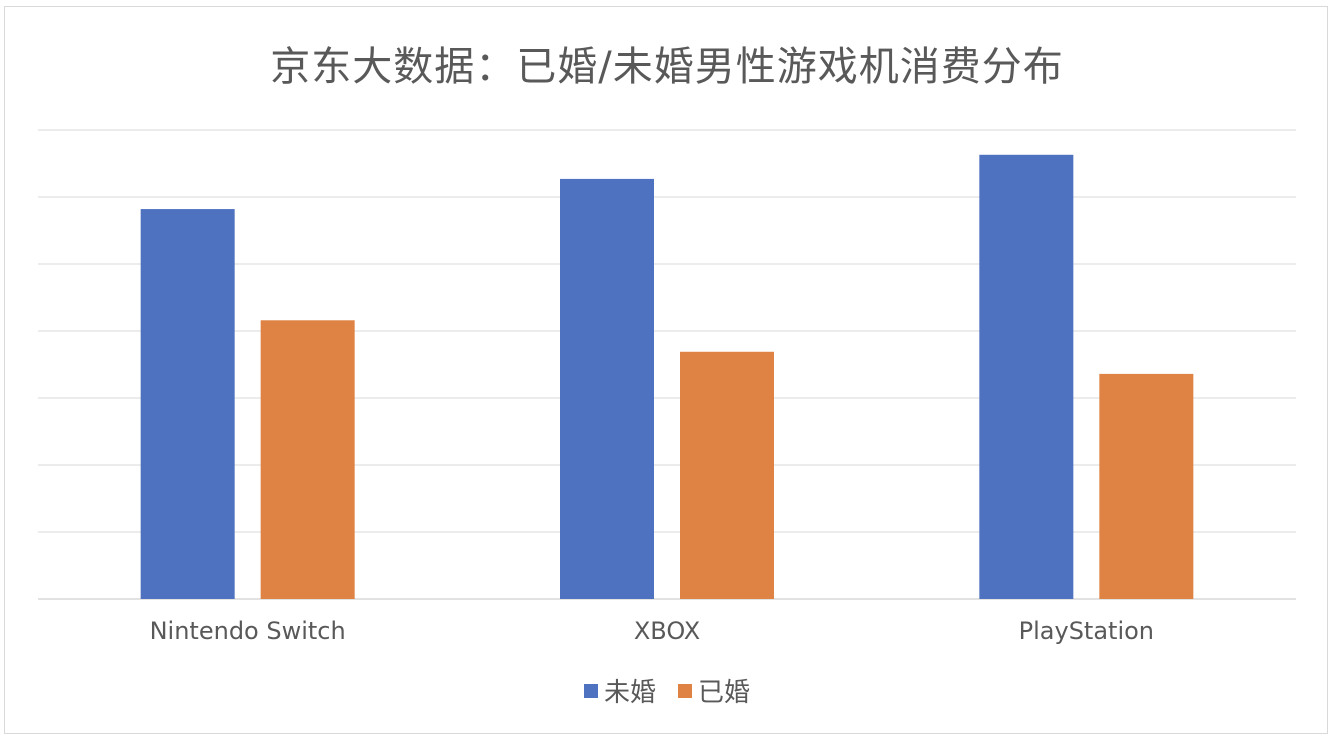  What do you see at coordinates (1026, 377) in the screenshot?
I see `bar-unmarried-playstation` at bounding box center [1026, 377].